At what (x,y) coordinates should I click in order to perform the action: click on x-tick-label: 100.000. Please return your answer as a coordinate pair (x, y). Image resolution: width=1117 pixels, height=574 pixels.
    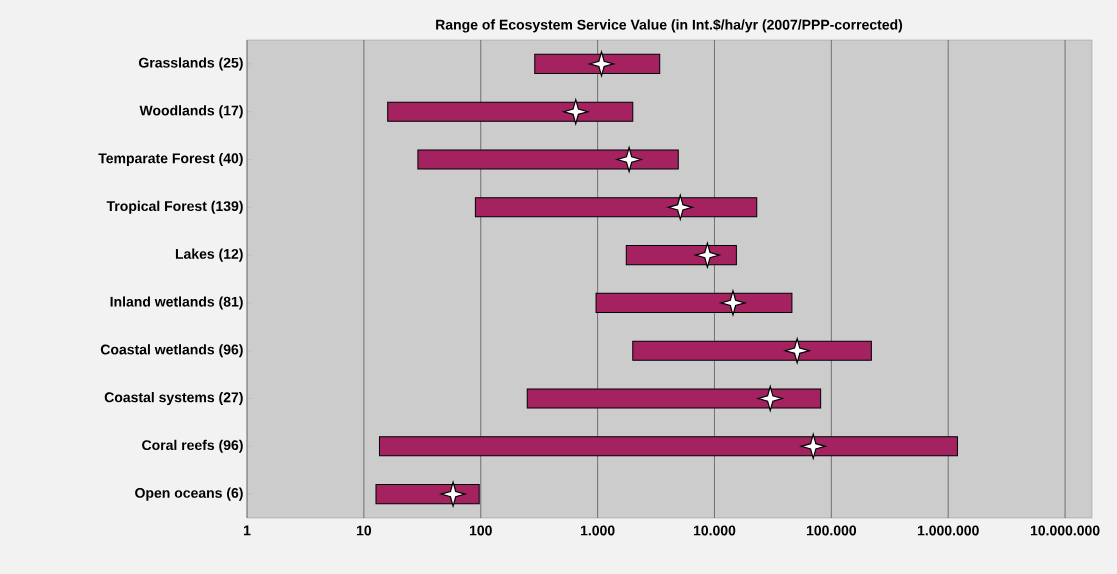
    Looking at the image, I should click on (831, 530).